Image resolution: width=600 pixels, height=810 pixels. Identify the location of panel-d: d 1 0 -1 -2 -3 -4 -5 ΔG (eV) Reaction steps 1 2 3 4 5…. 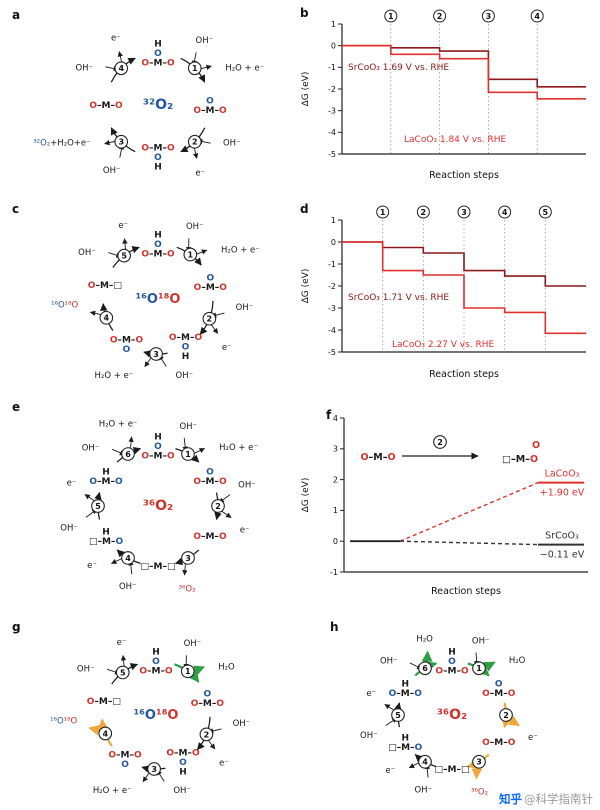
(448, 298).